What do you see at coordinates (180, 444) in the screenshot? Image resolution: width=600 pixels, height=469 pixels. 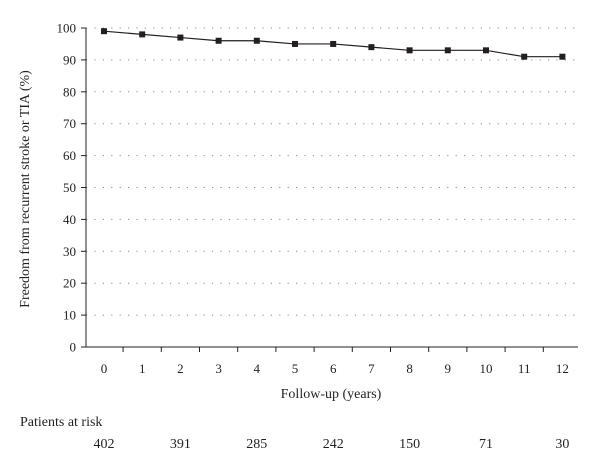 I see `risk-value: 391` at bounding box center [180, 444].